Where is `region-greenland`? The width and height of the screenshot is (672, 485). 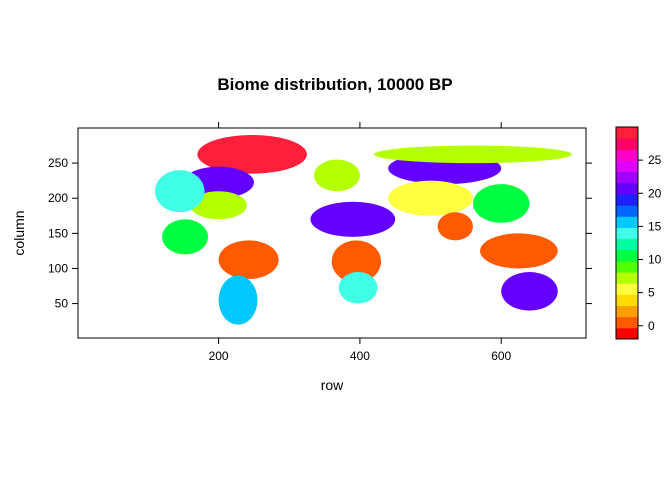
region-greenland is located at coordinates (252, 154).